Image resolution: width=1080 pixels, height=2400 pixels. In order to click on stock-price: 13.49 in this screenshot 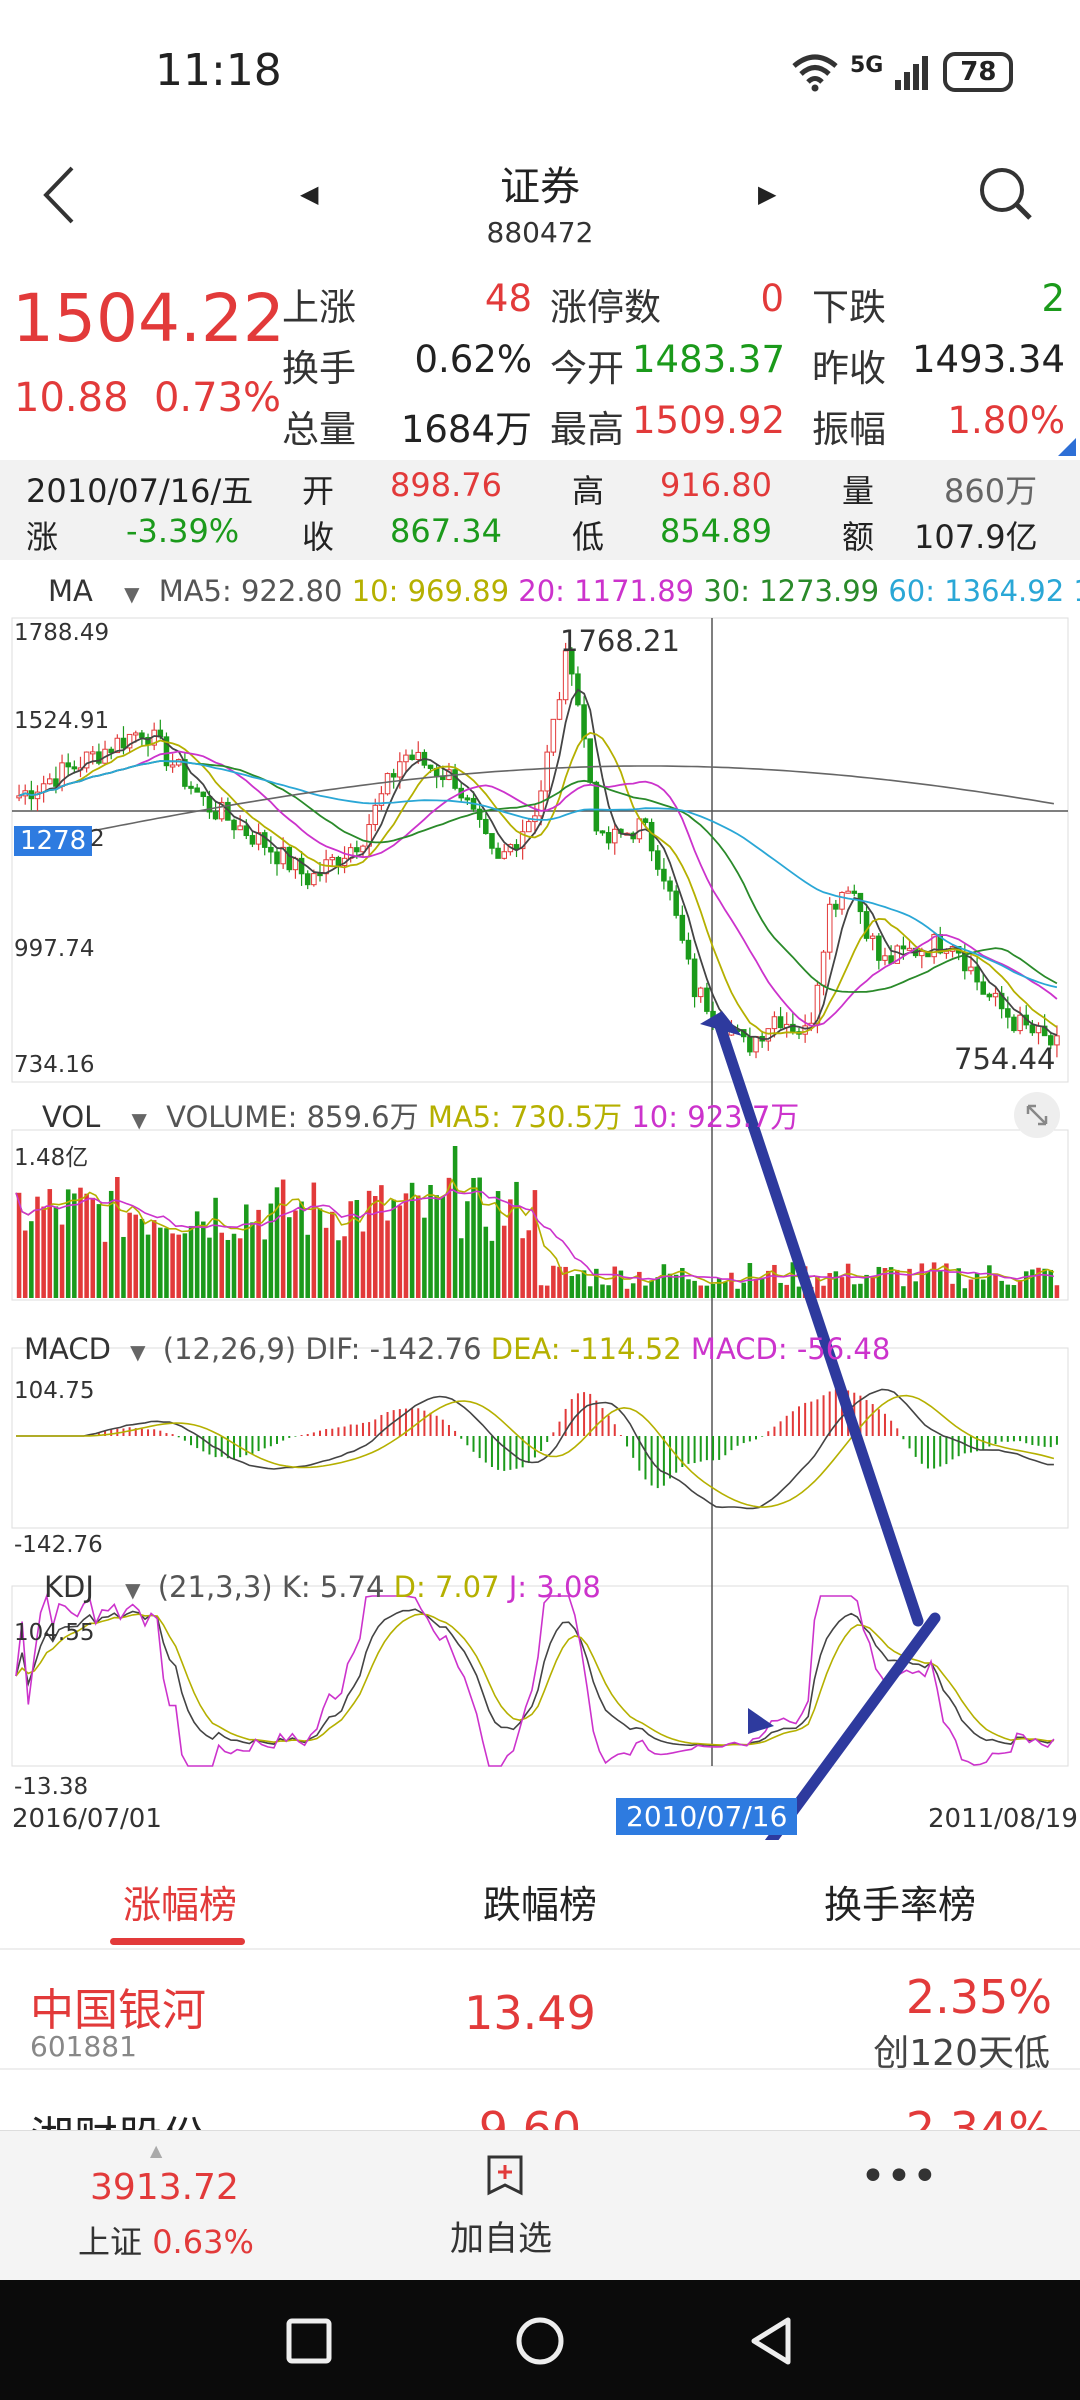, I will do `click(530, 2013)`.